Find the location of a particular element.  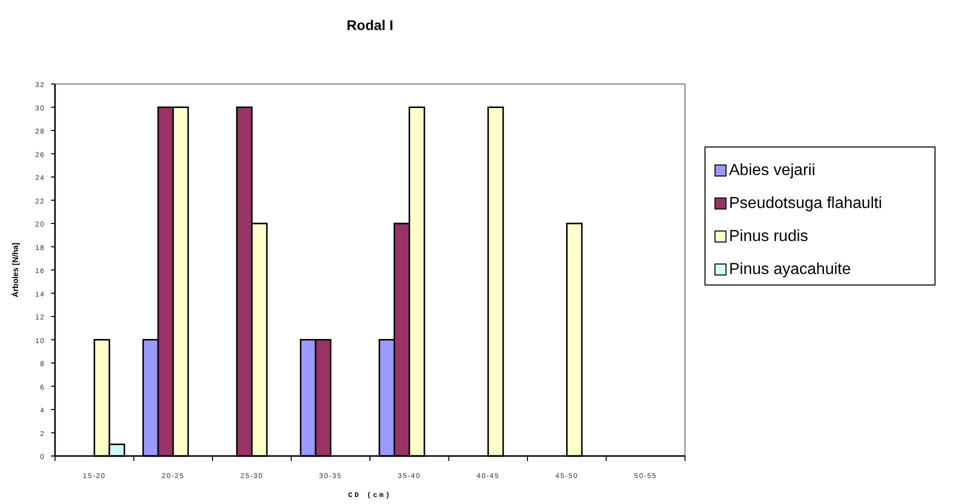

legend-label: Abies vejarii is located at coordinates (772, 170).